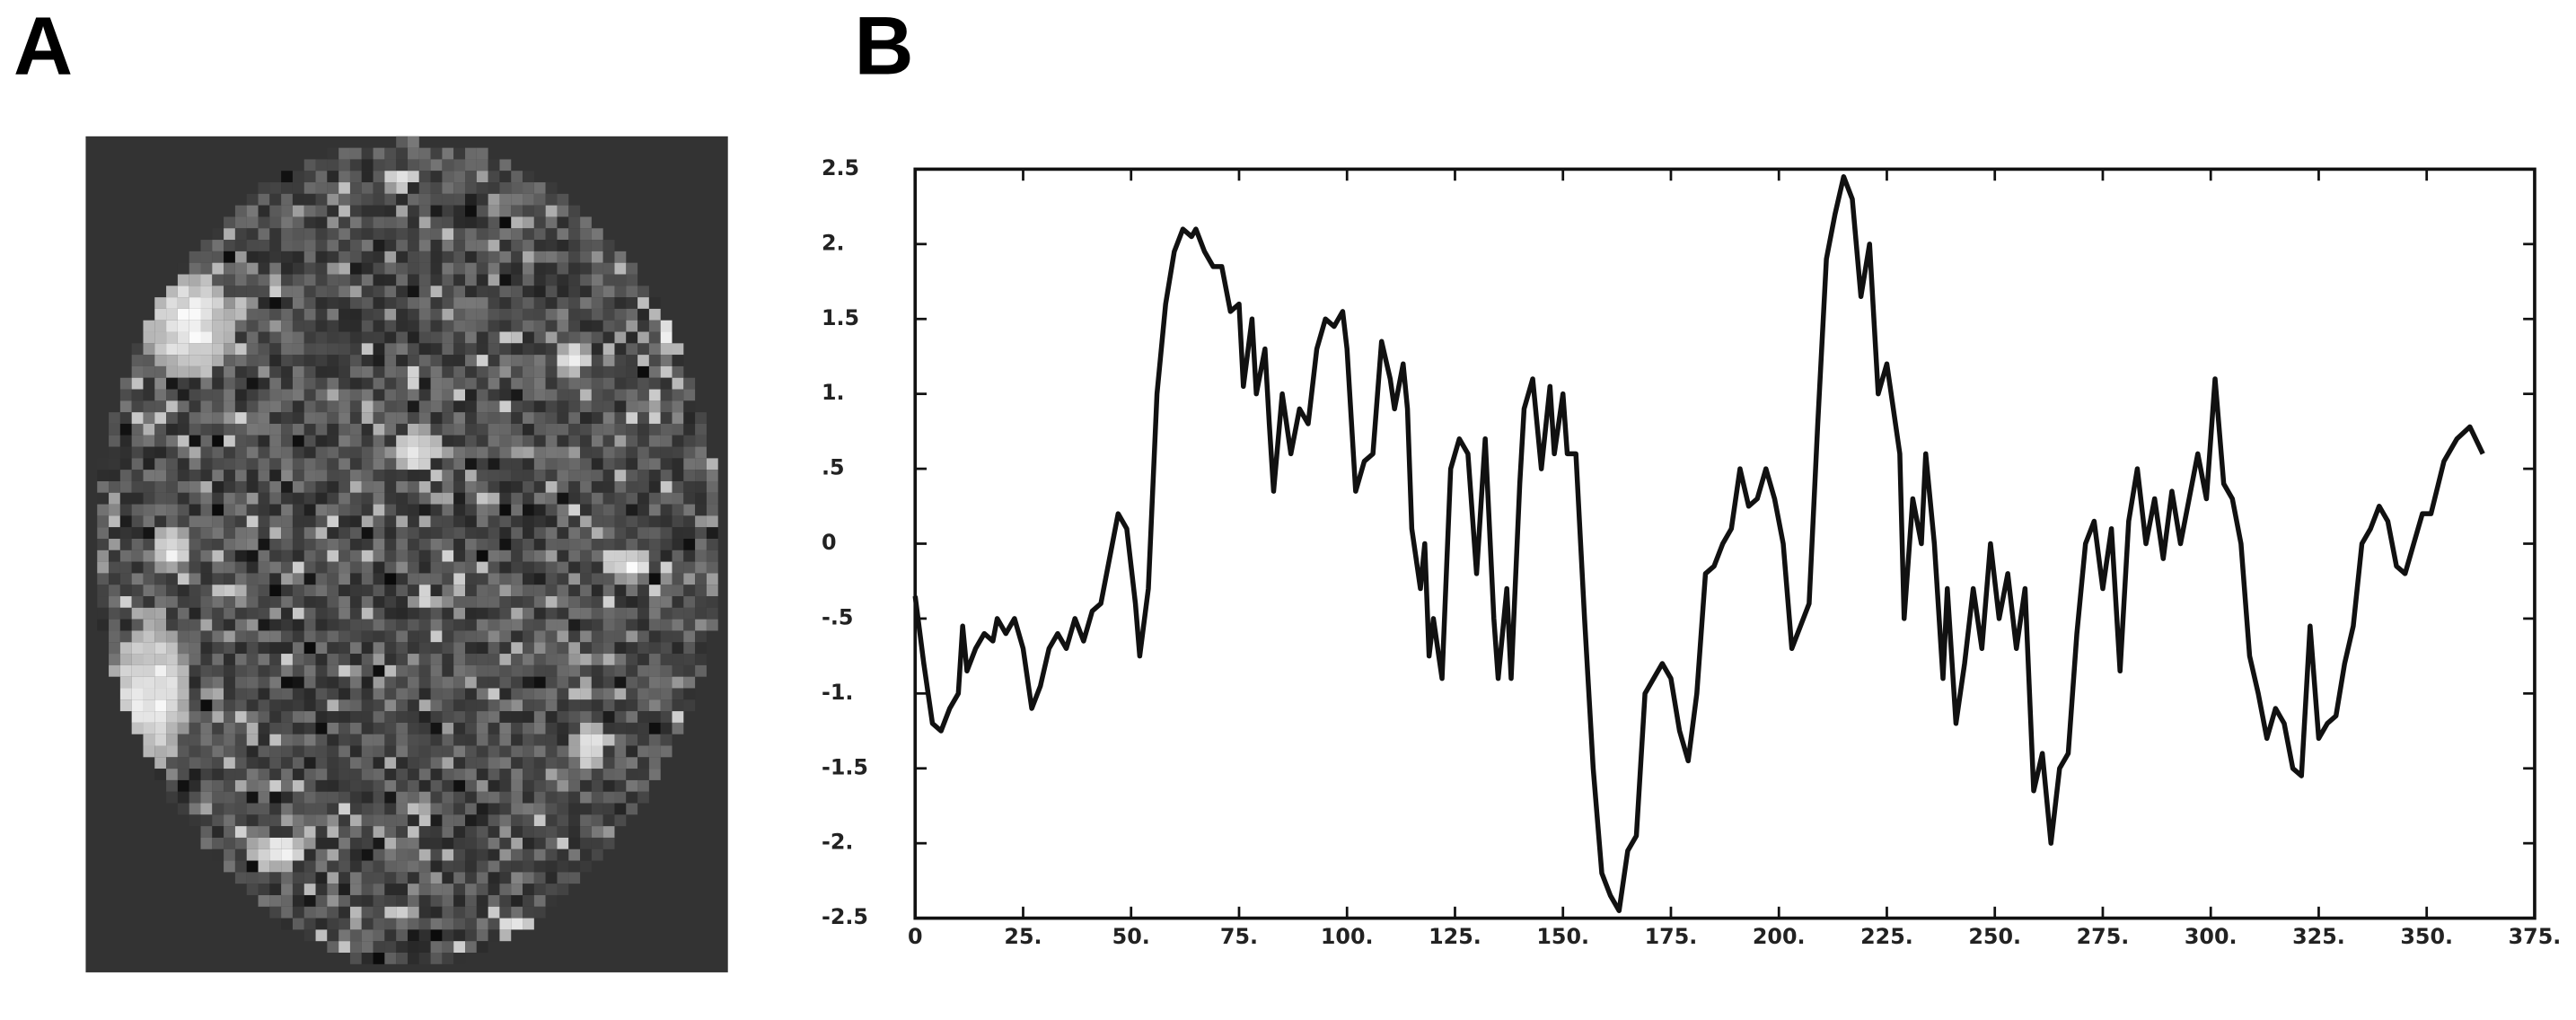 The width and height of the screenshot is (2576, 1020). I want to click on x-tick-label: 300., so click(2211, 936).